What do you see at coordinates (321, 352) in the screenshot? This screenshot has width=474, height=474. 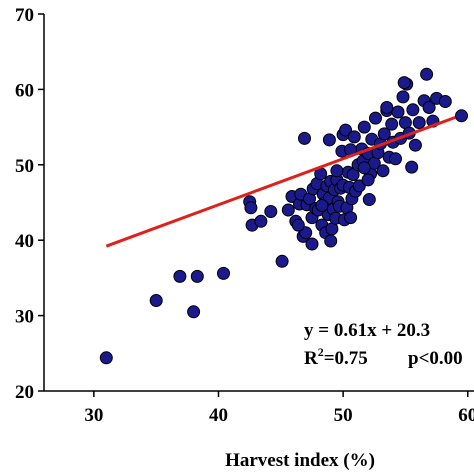 I see `r-squared-exponent: 2` at bounding box center [321, 352].